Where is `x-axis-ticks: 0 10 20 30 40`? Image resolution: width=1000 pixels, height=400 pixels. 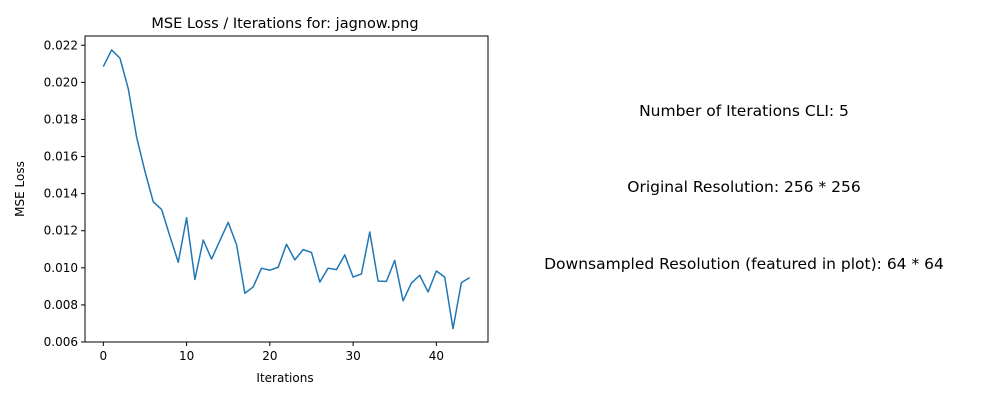
x-axis-ticks: 0 10 20 30 40 is located at coordinates (271, 352).